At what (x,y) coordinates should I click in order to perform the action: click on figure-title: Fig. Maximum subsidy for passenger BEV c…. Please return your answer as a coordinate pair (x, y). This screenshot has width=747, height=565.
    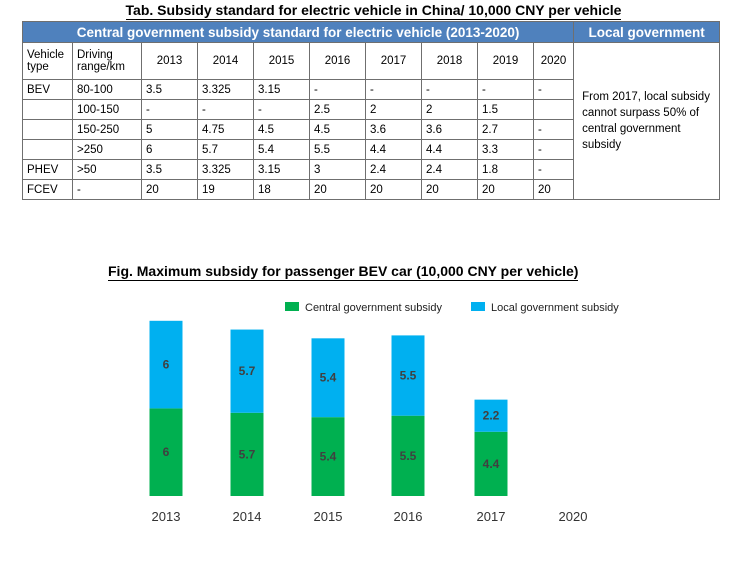
    Looking at the image, I should click on (343, 272).